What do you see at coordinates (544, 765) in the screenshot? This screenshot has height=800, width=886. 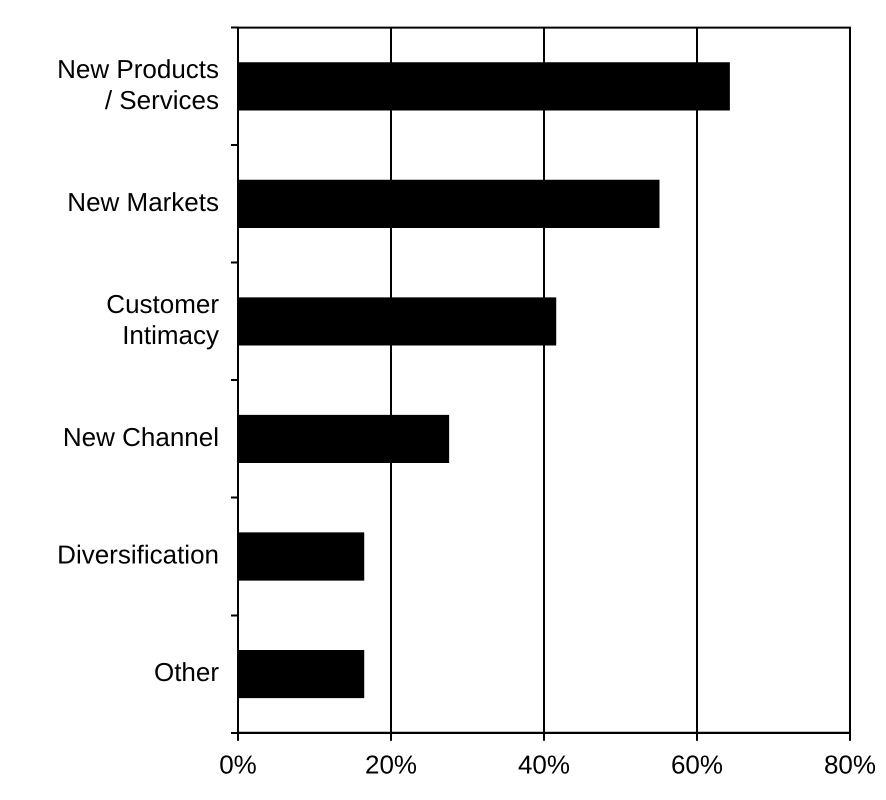 I see `x-tick-label: 40%` at bounding box center [544, 765].